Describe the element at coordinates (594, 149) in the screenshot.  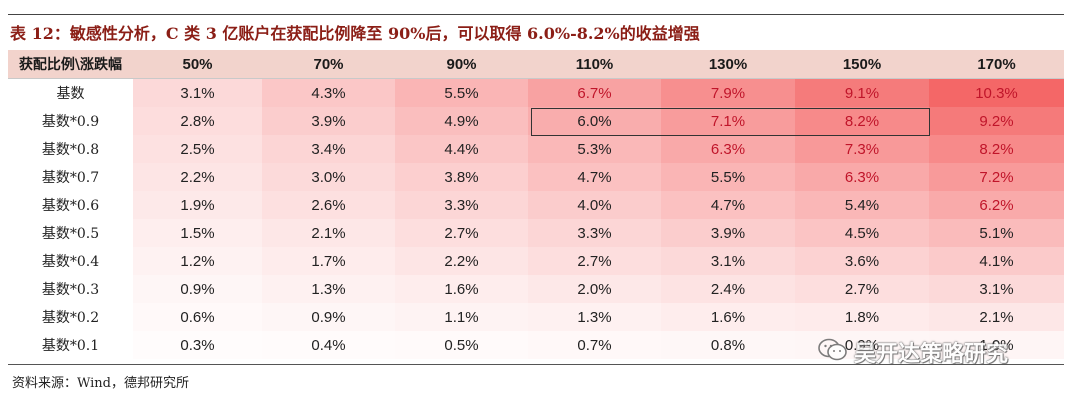
I see `table-cell: 5.3%` at that location.